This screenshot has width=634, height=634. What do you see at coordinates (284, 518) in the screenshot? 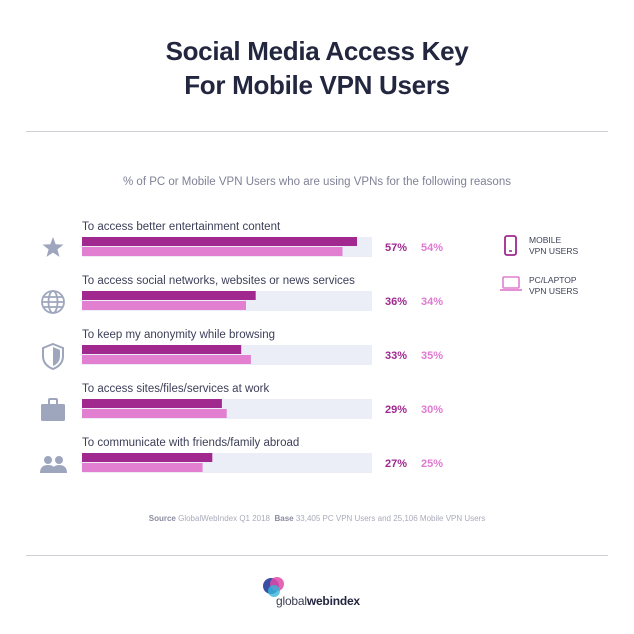
I see `base-label: Base` at bounding box center [284, 518].